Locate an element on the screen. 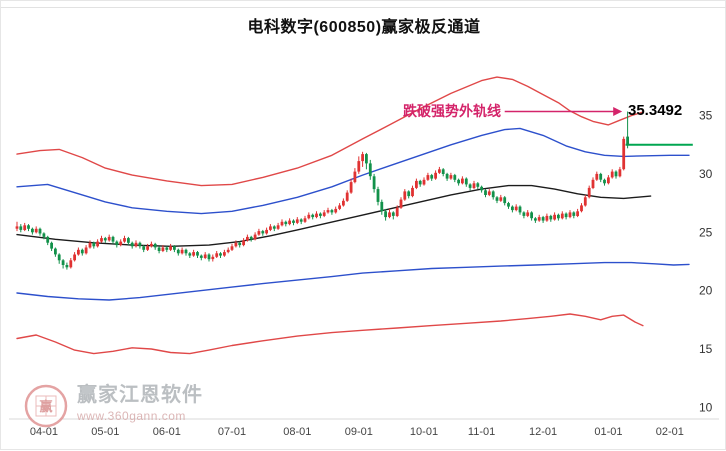  svg-text: 05-01 is located at coordinates (105, 432).